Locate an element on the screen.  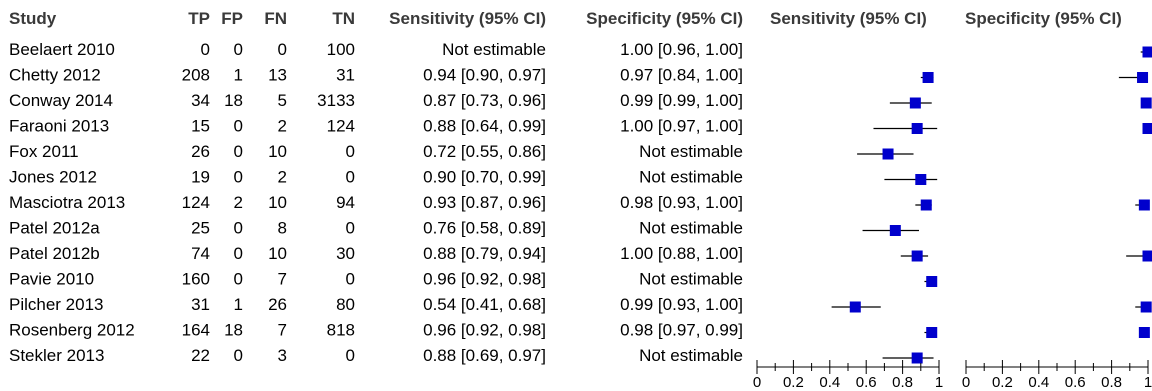
specificity-ci: 1.00 [0.88, 1.00] is located at coordinates (681, 253).